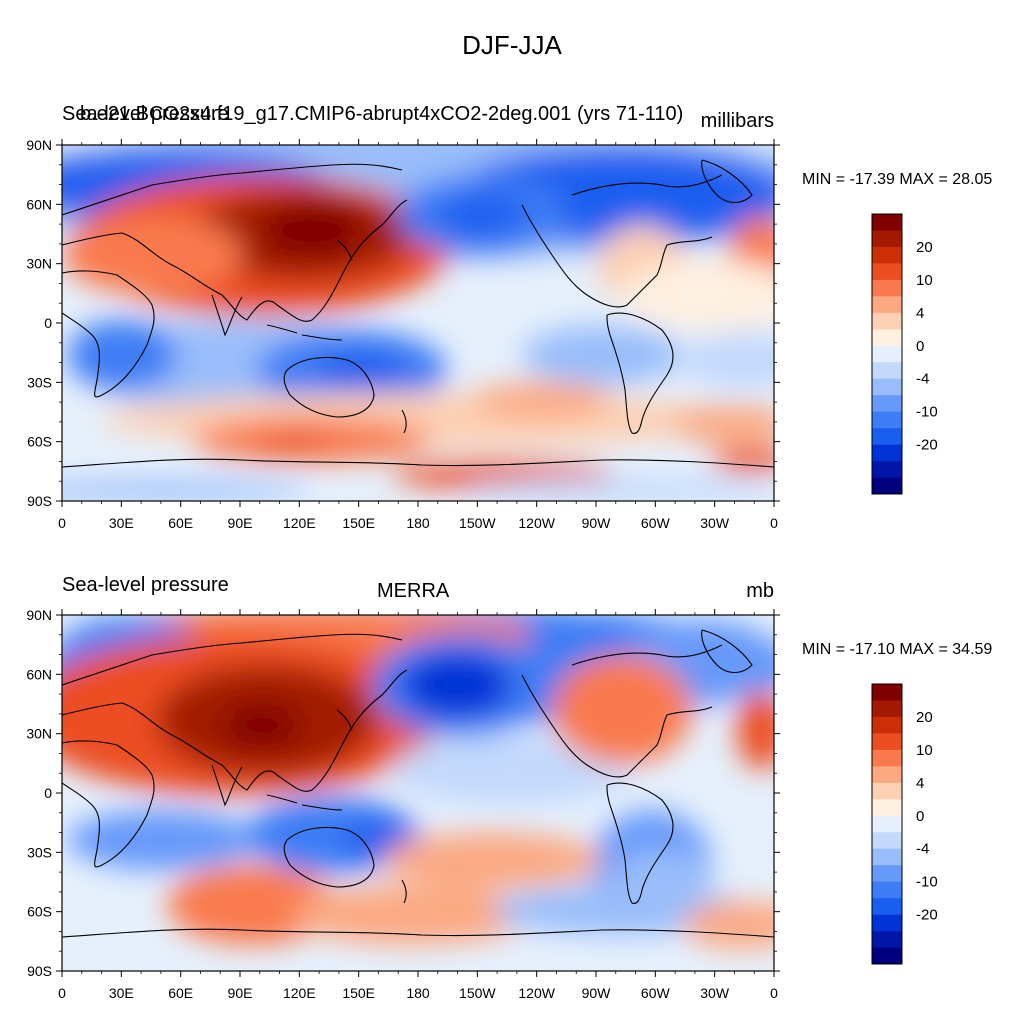 The width and height of the screenshot is (1024, 1024). I want to click on panel1-min-max: MIN = -17.39 MAX = 28.05, so click(897, 179).